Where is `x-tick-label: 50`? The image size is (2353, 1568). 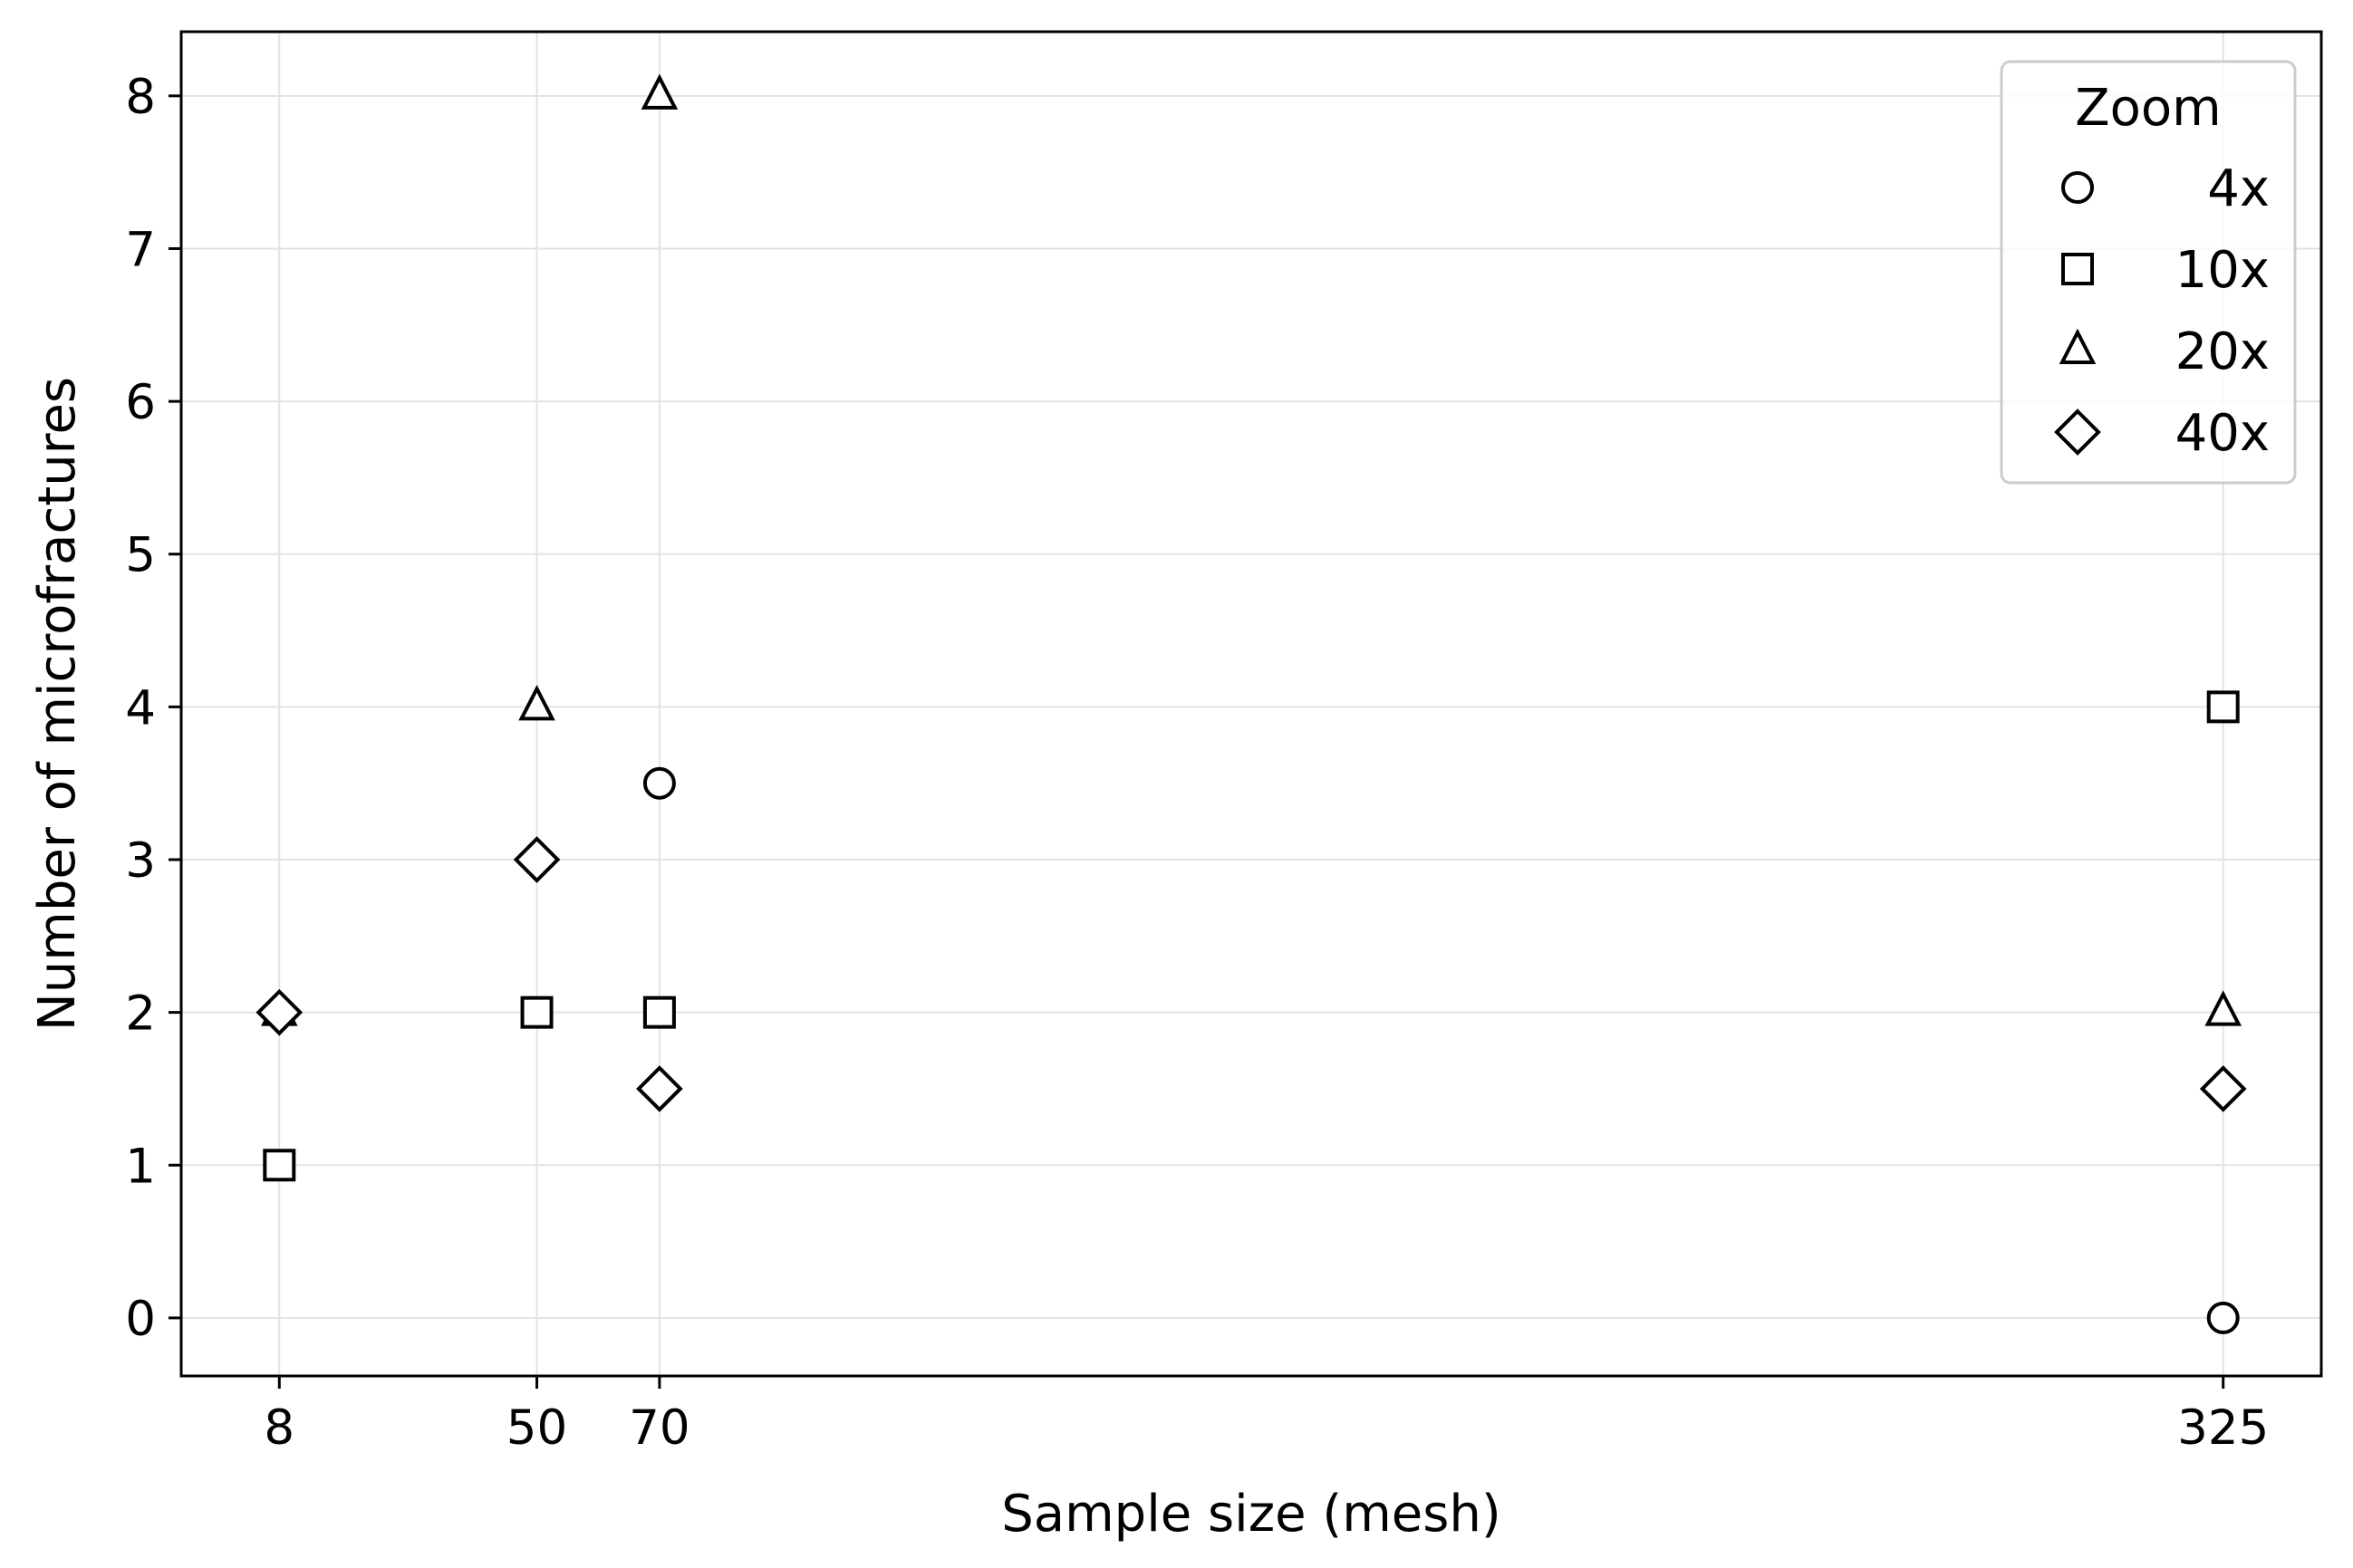 x-tick-label: 50 is located at coordinates (536, 1428).